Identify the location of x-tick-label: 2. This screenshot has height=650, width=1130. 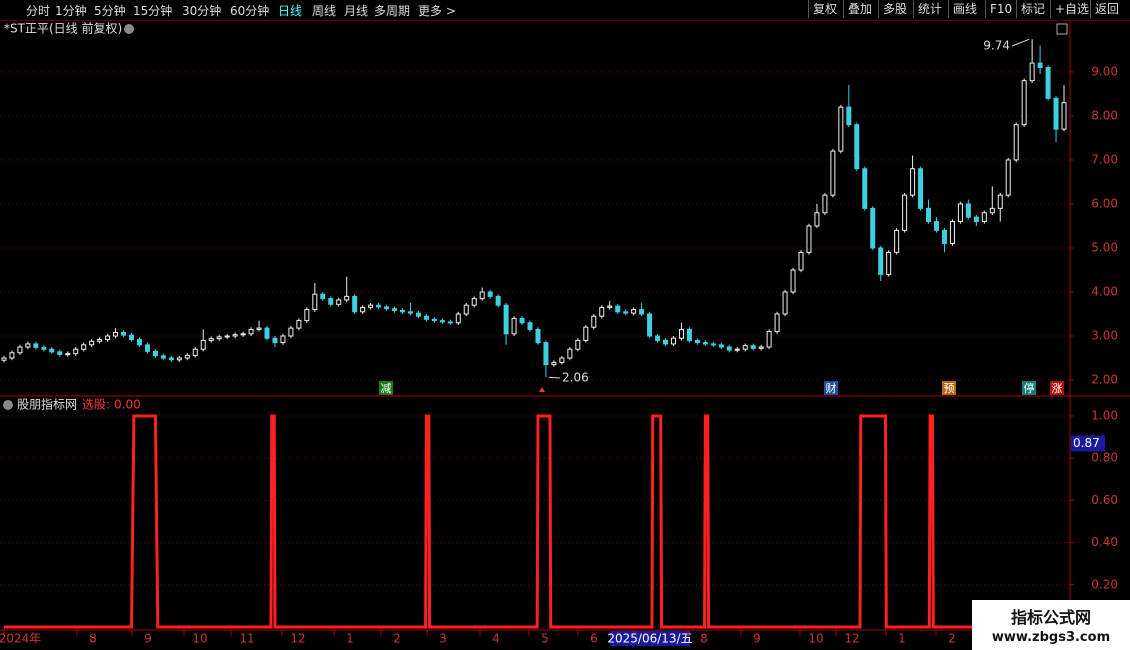
(397, 639).